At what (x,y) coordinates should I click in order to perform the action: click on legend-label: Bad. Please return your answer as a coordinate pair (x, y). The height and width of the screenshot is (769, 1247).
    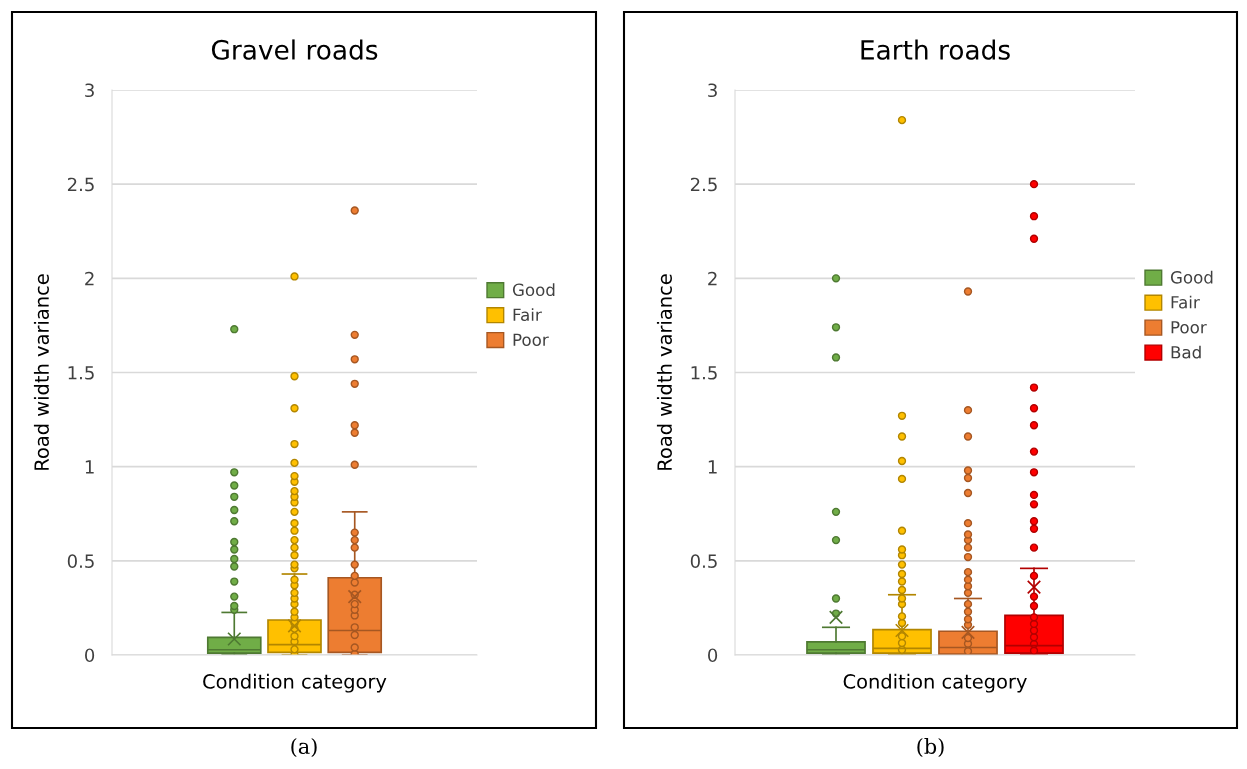
    Looking at the image, I should click on (1186, 352).